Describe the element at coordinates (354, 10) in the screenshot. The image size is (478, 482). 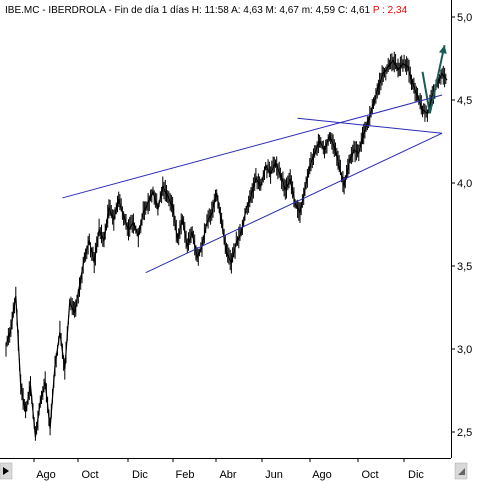
I see `close-value: C: 4,61` at that location.